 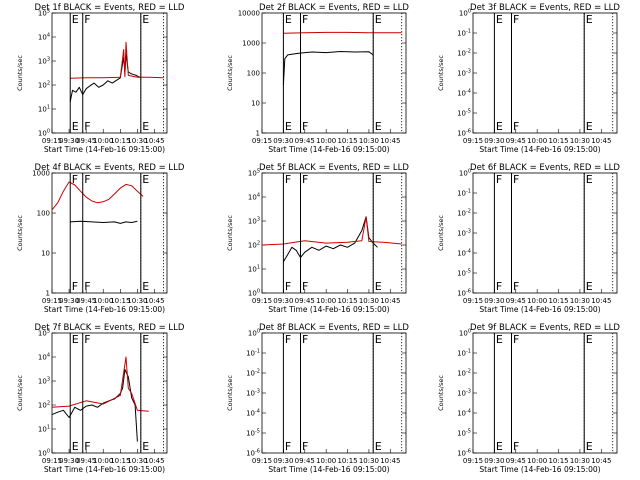 I want to click on y-tick-label: 1, so click(x=48, y=294).